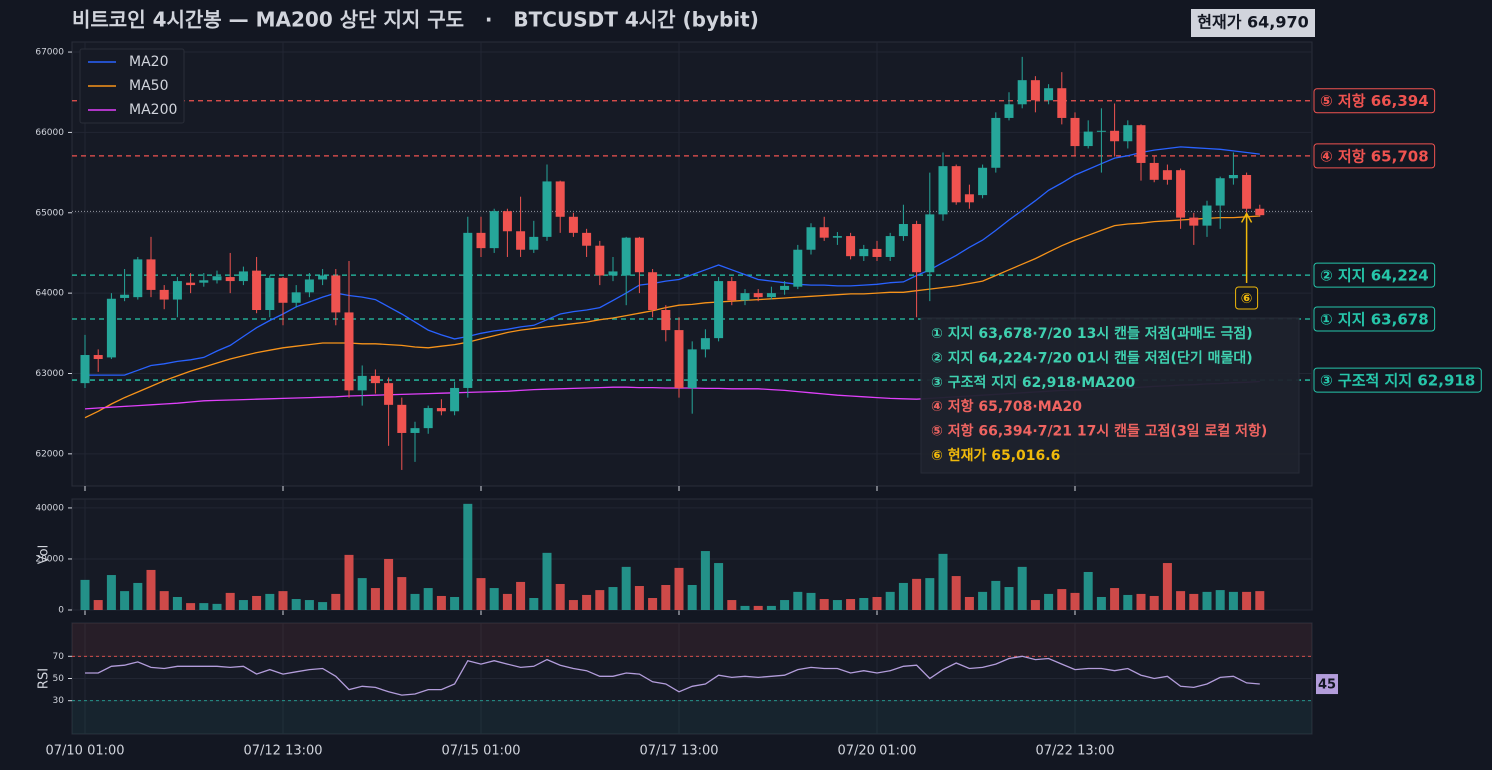 This screenshot has width=1492, height=770. I want to click on y-axis-label: Vol, so click(44, 554).